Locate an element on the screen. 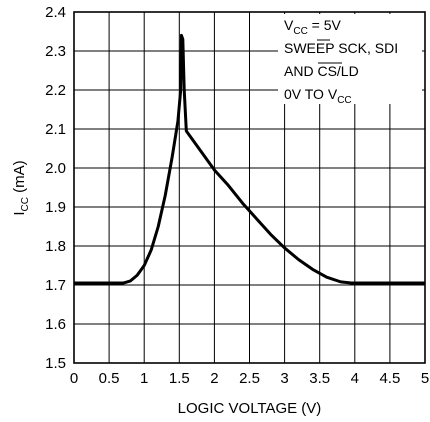 The width and height of the screenshot is (430, 422). annotation-line-1: VCC = 5V is located at coordinates (313, 27).